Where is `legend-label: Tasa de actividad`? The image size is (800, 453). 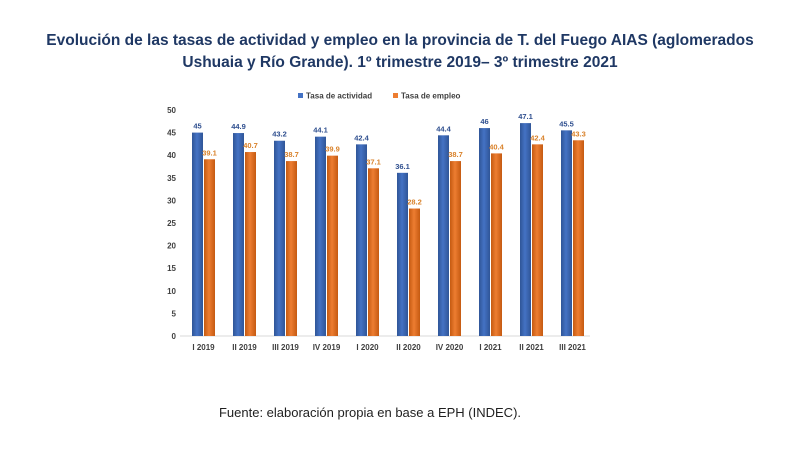
legend-label: Tasa de actividad is located at coordinates (339, 96).